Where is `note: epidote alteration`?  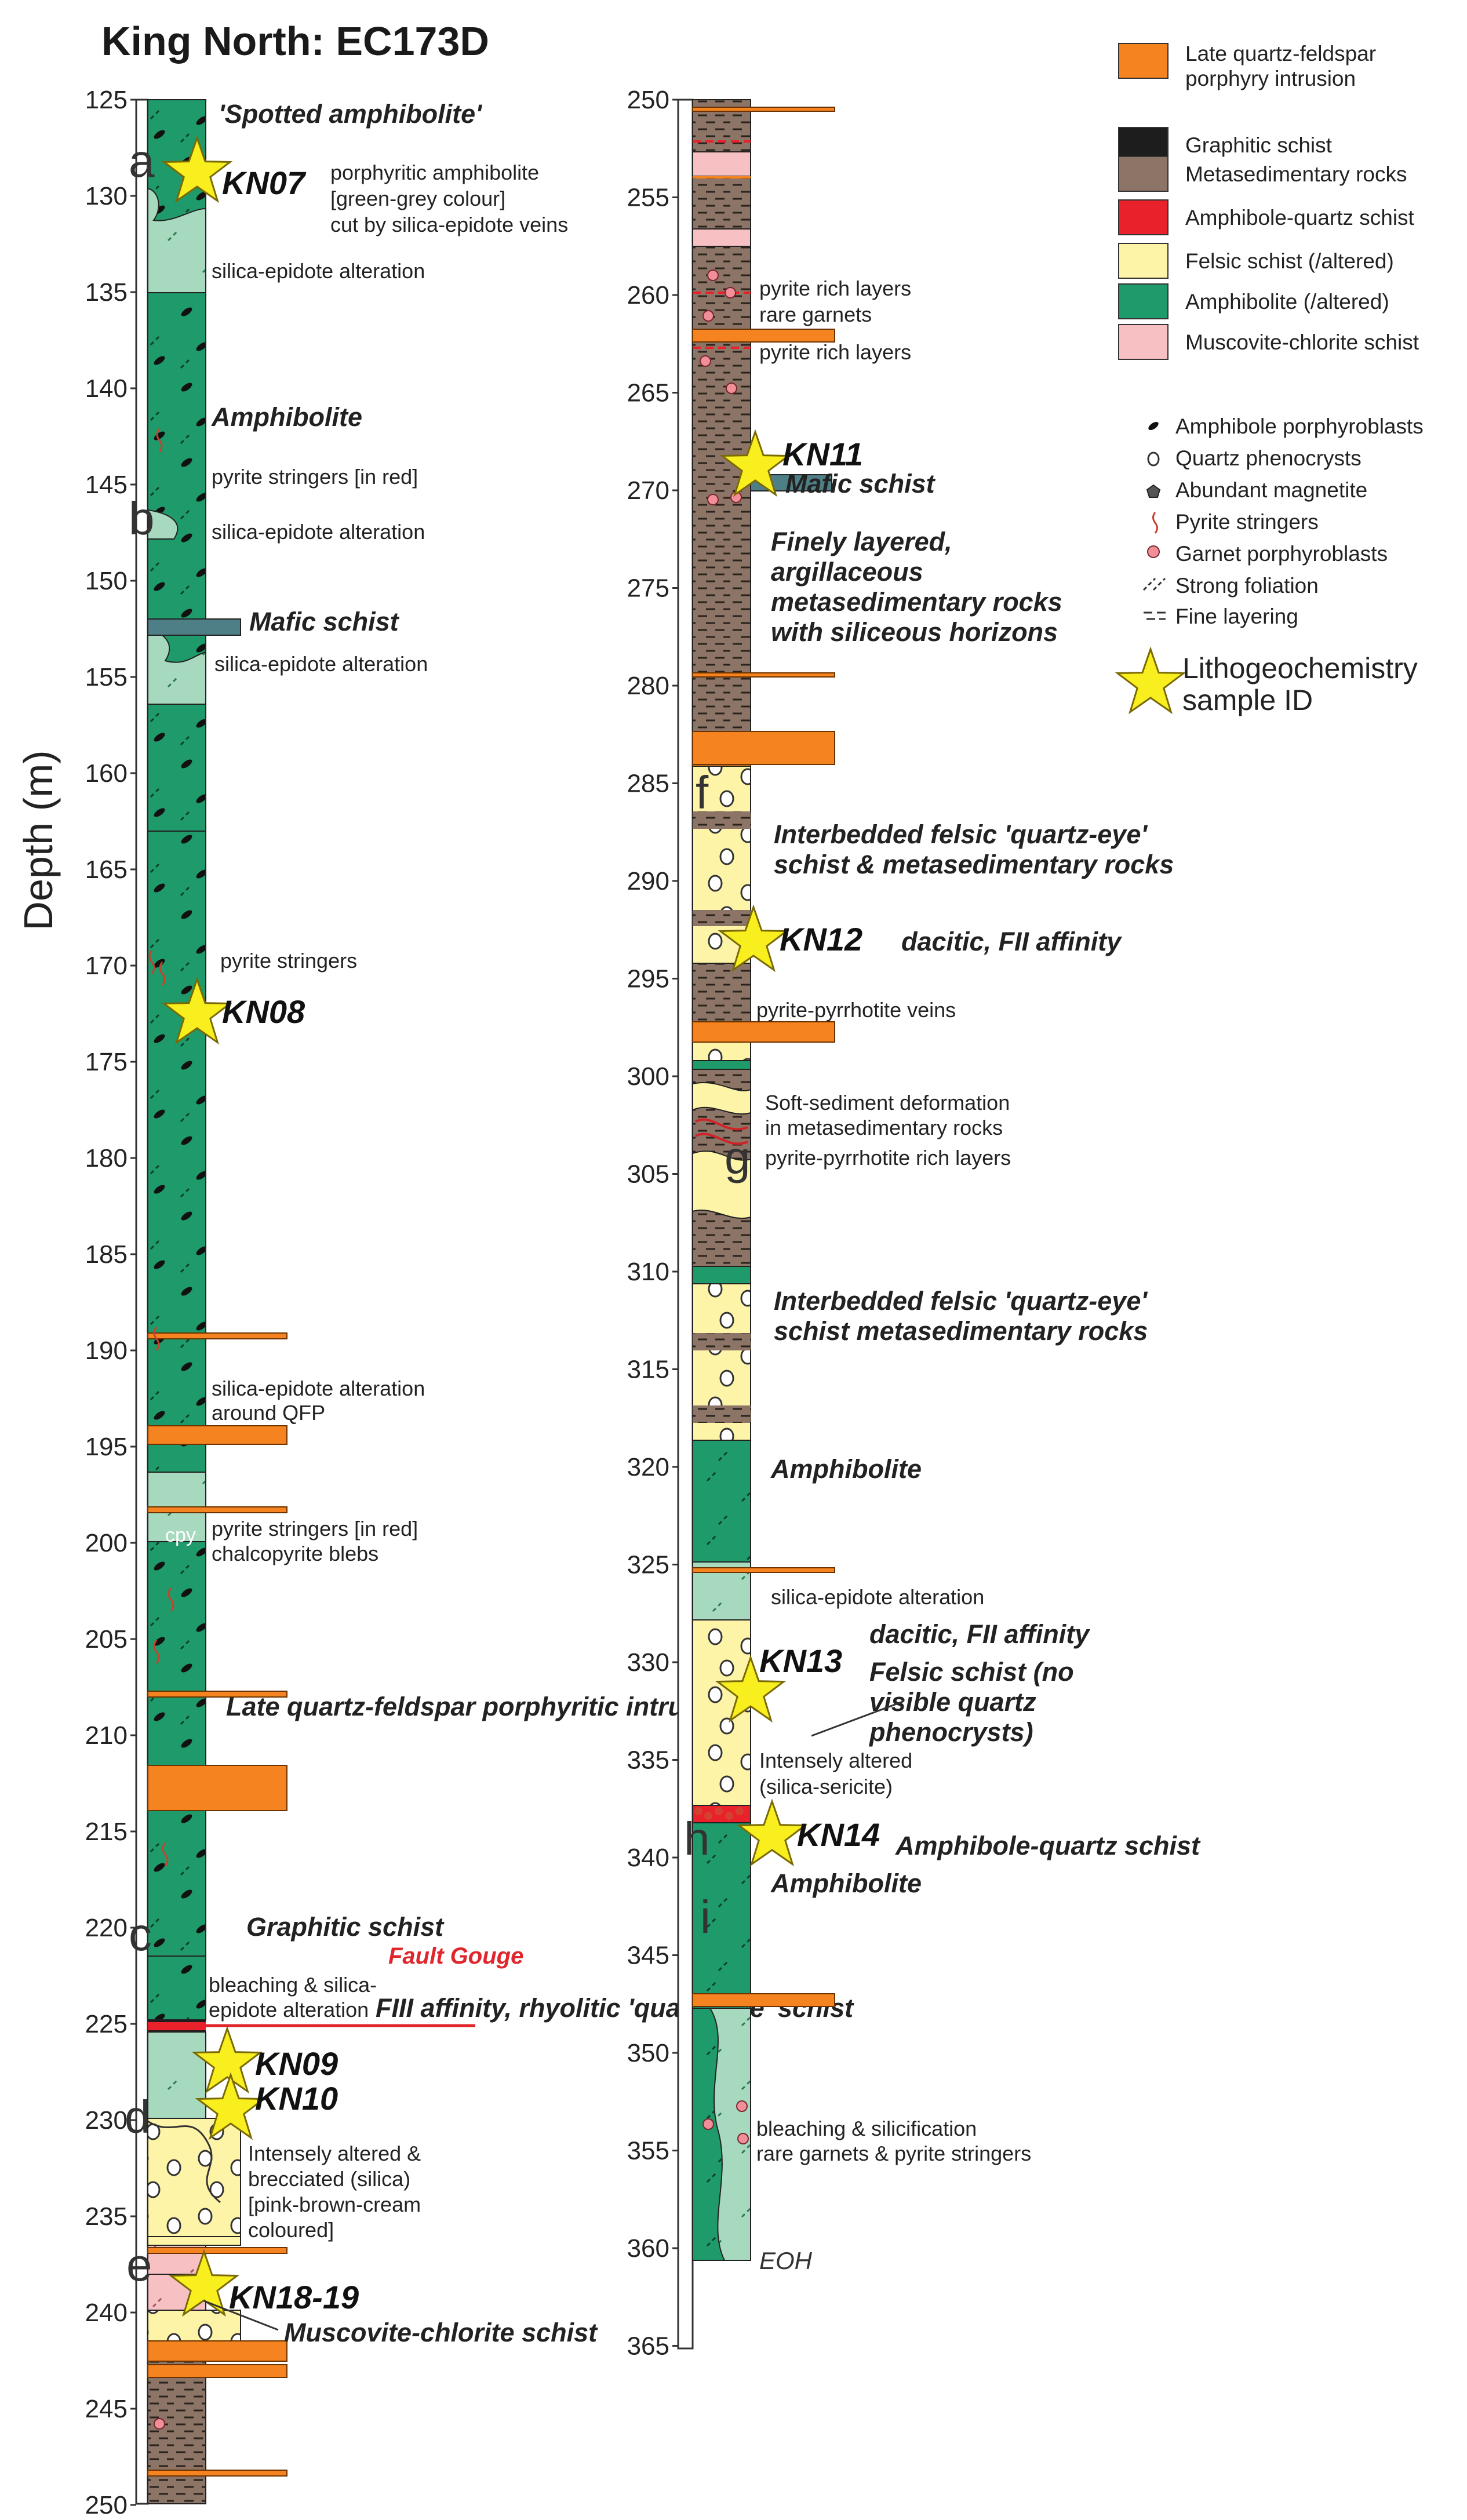 note: epidote alteration is located at coordinates (289, 2010).